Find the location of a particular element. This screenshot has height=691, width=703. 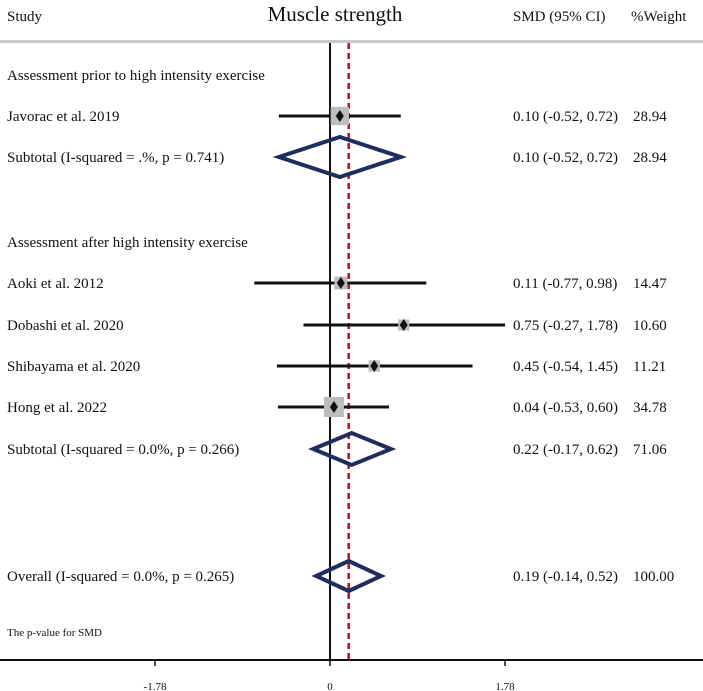

weight-text: 100.00 is located at coordinates (653, 577).